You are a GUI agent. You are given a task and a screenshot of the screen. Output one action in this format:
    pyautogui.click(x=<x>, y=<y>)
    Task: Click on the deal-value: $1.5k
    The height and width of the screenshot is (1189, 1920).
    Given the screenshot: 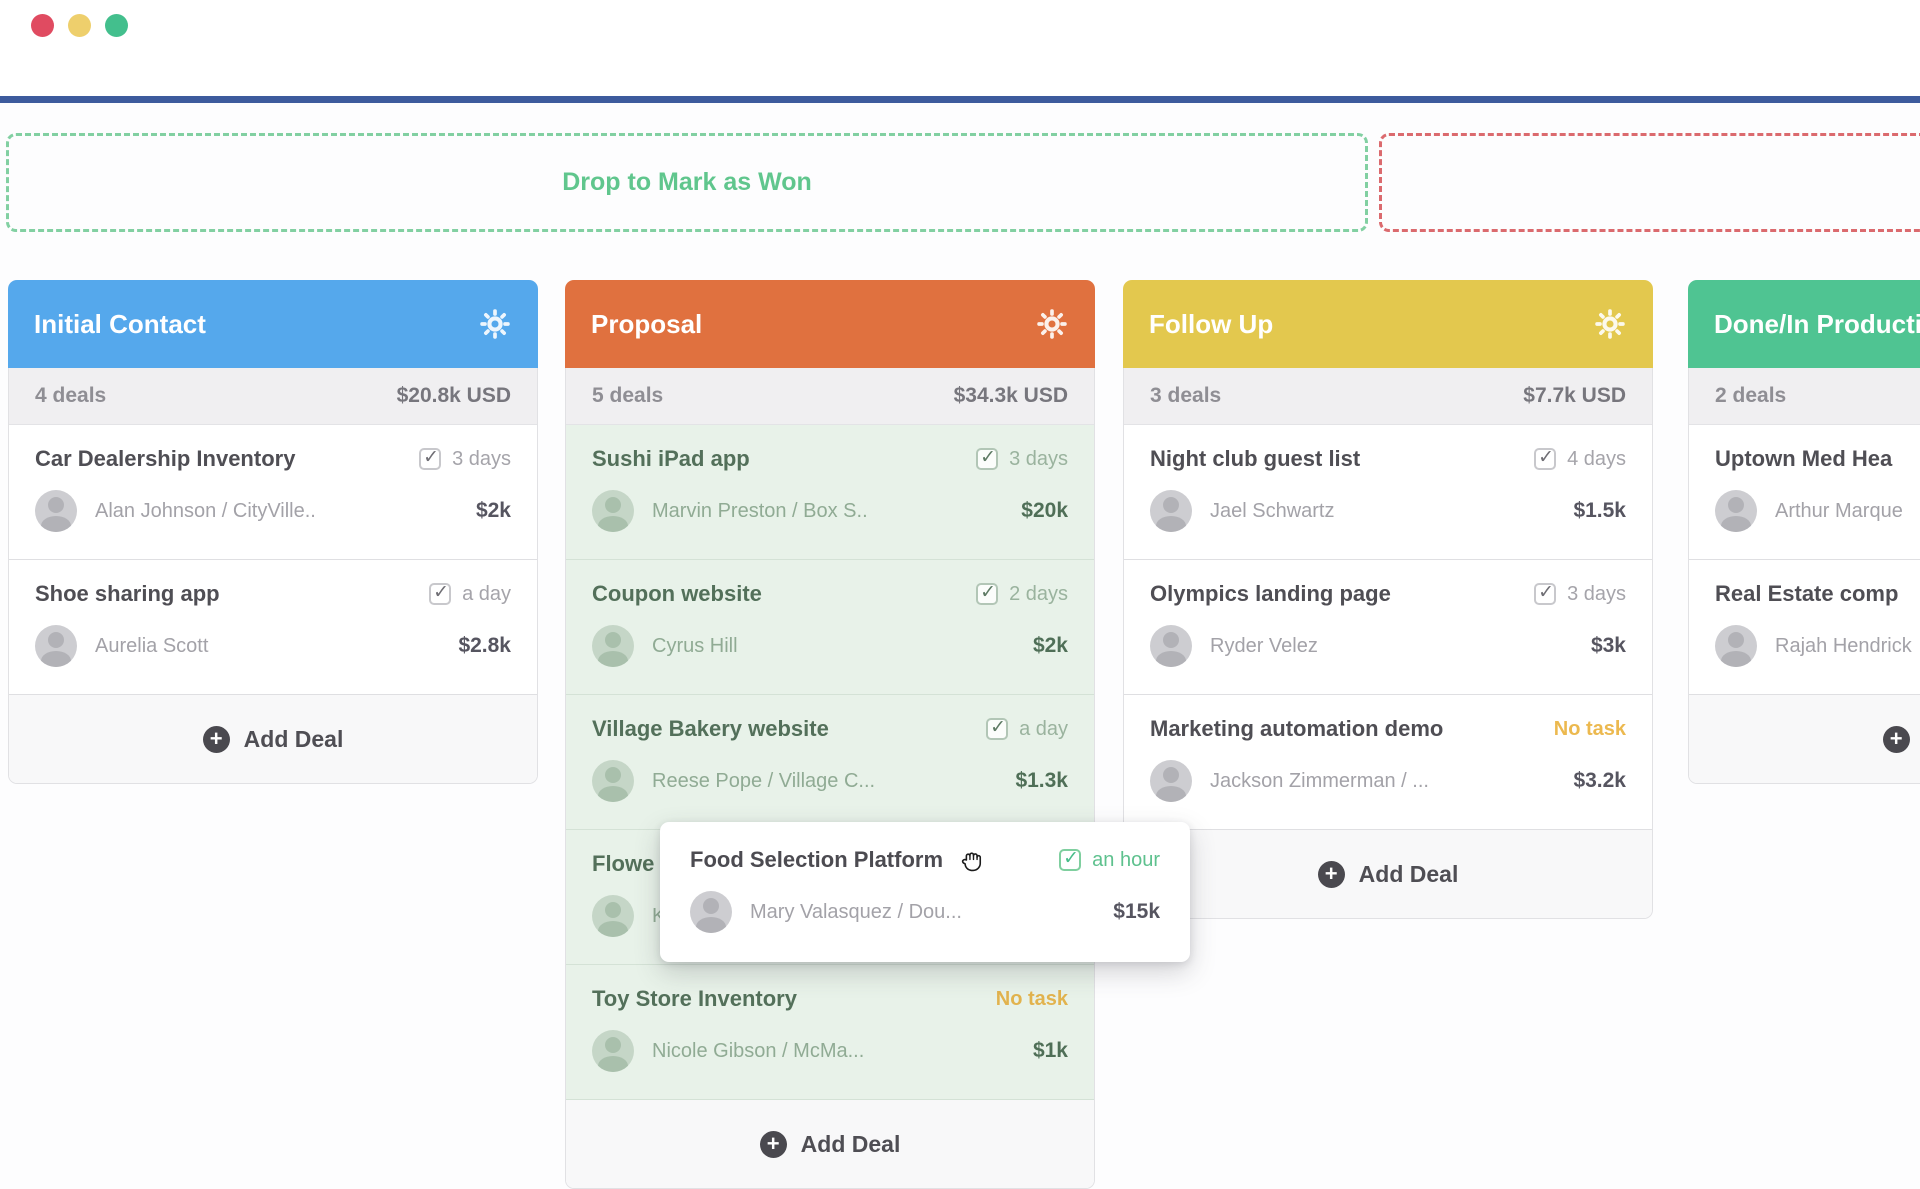 What is the action you would take?
    pyautogui.click(x=1599, y=510)
    